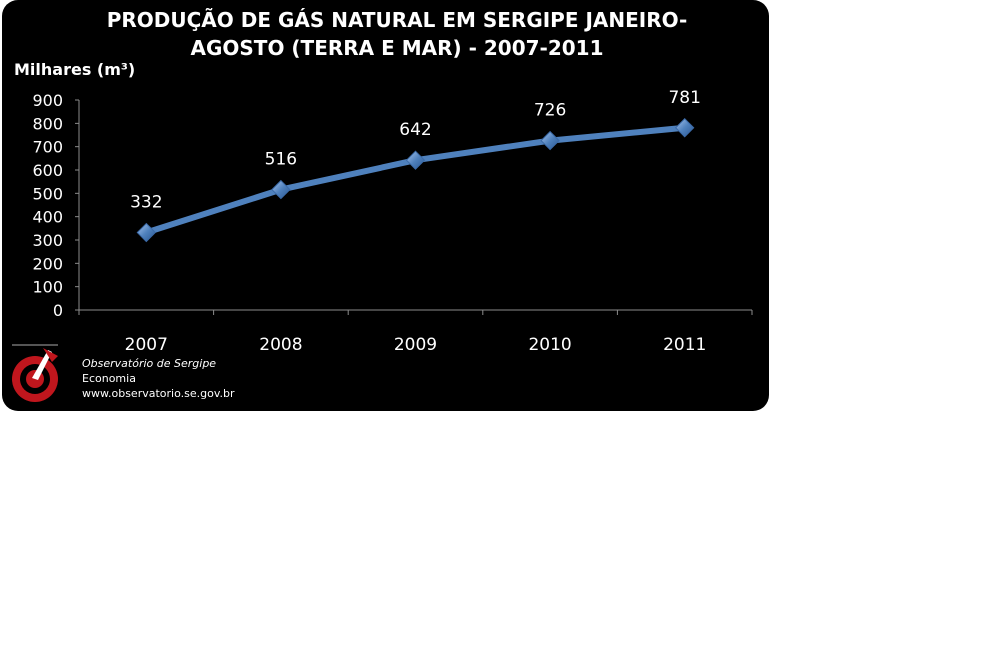 This screenshot has height=648, width=1002. Describe the element at coordinates (109, 378) in the screenshot. I see `credits-dept: Economia` at that location.